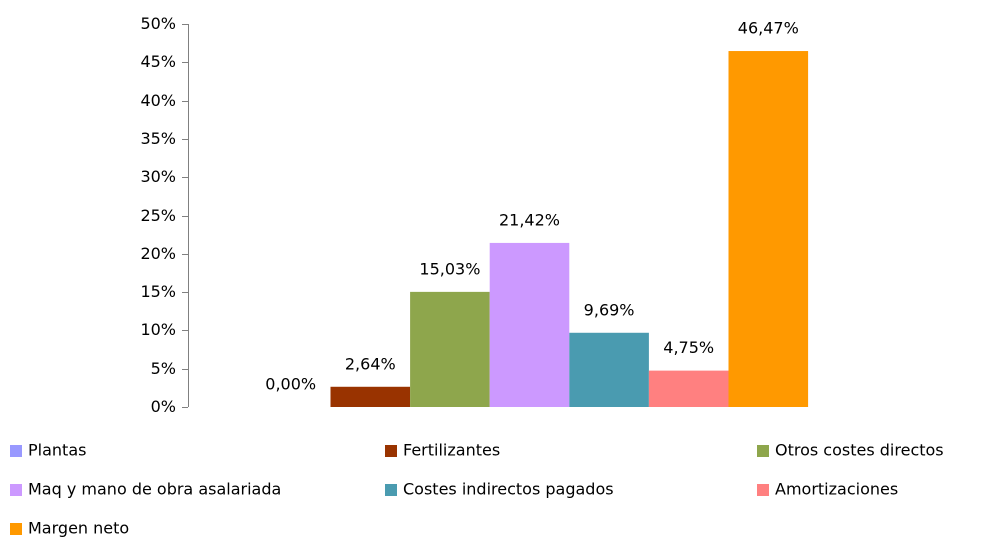  Describe the element at coordinates (158, 253) in the screenshot. I see `y-tick-label: 20%` at that location.